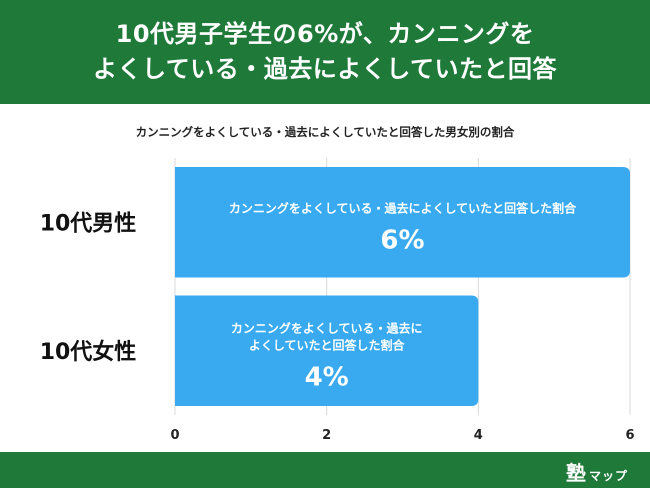 This screenshot has height=488, width=650. What do you see at coordinates (325, 34) in the screenshot?
I see `title-line-1: 10代男子学生の6%が、カンニングを` at bounding box center [325, 34].